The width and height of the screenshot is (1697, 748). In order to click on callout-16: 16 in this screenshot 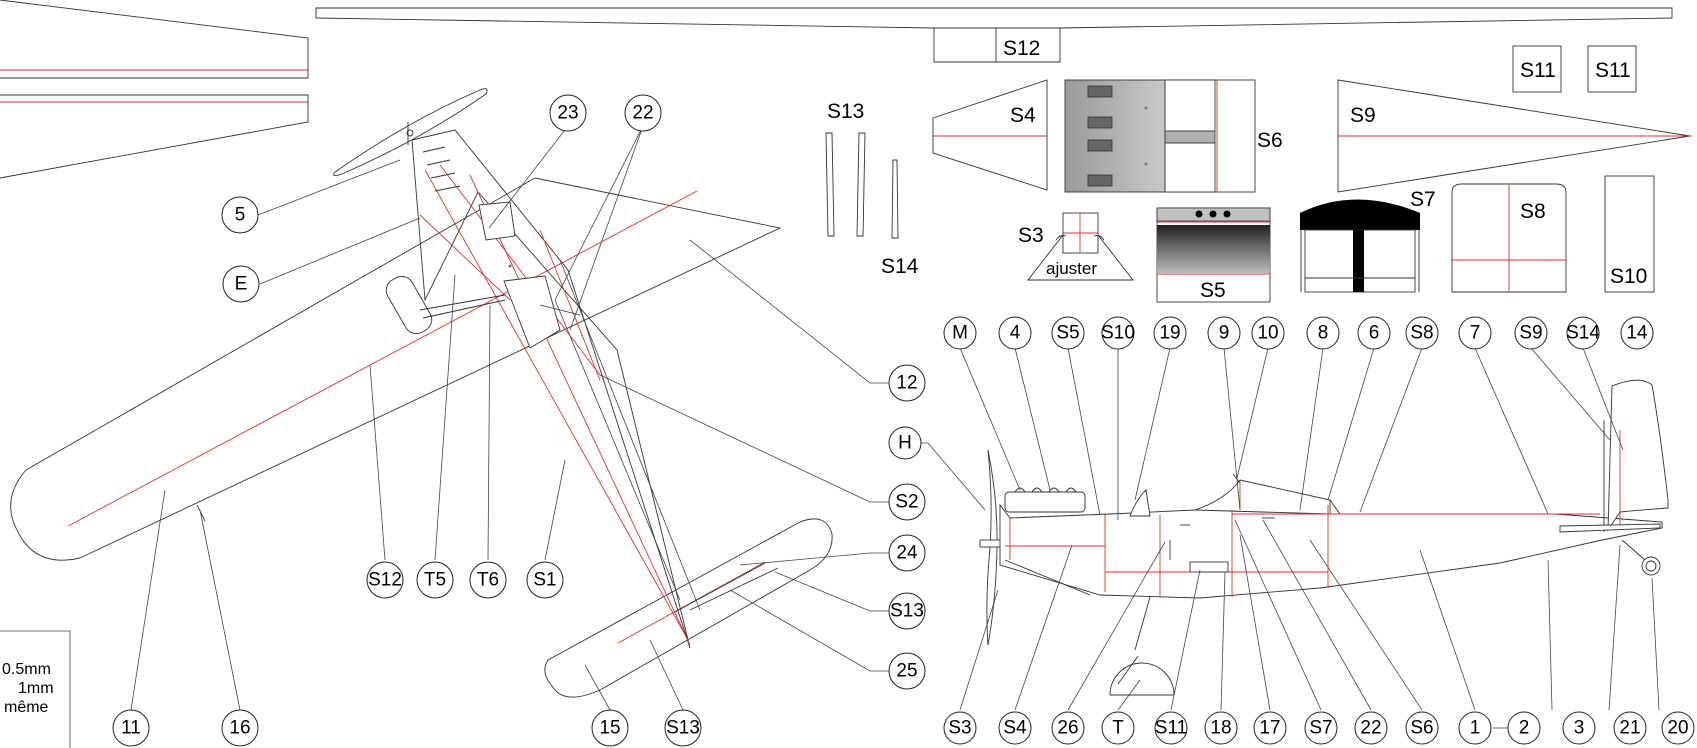, I will do `click(239, 728)`.